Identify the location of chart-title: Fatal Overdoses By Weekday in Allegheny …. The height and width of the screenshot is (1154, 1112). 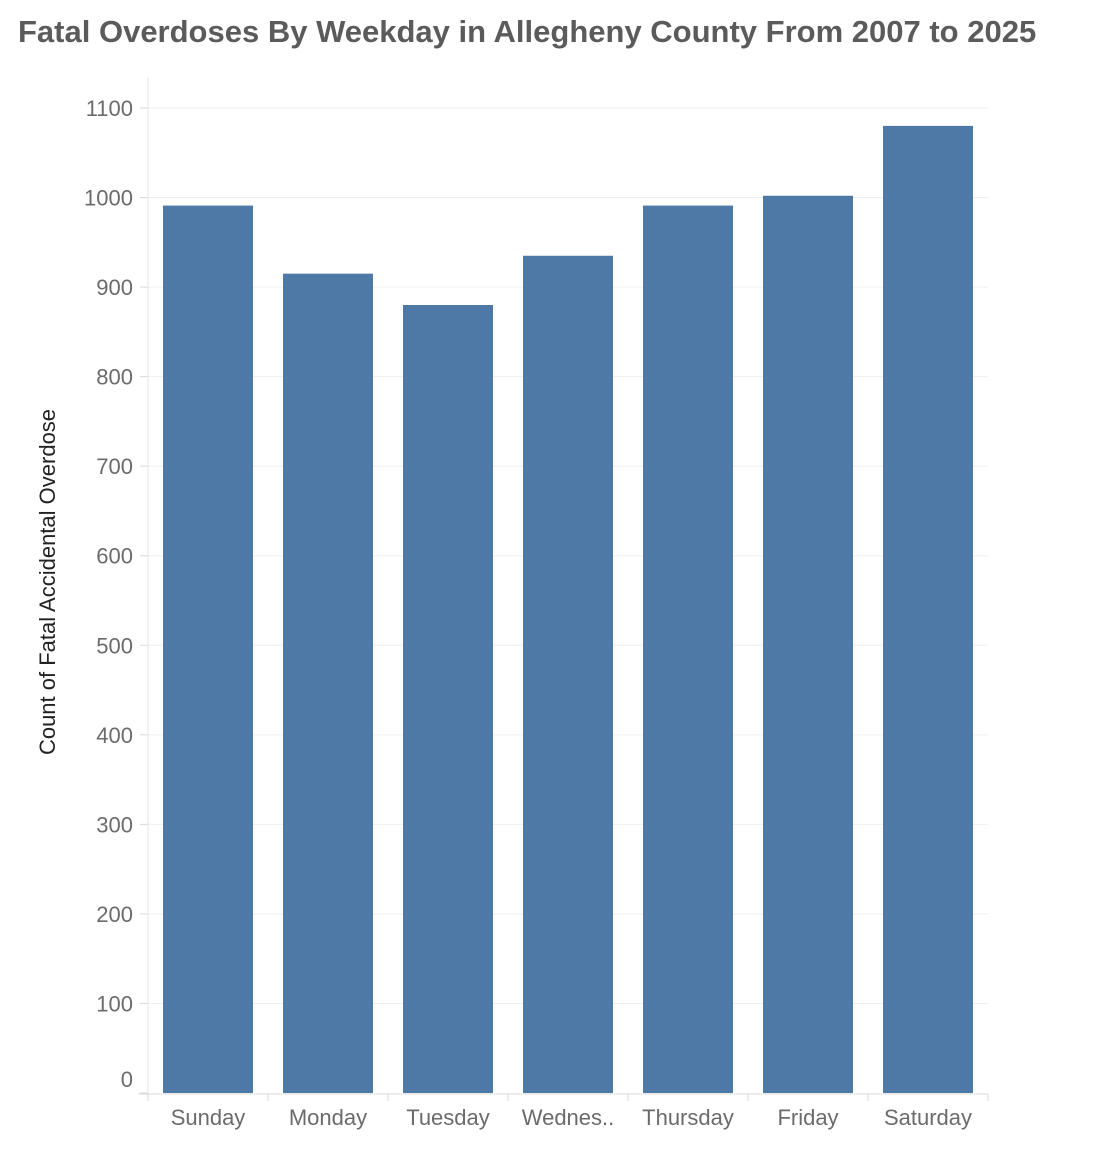
(527, 31).